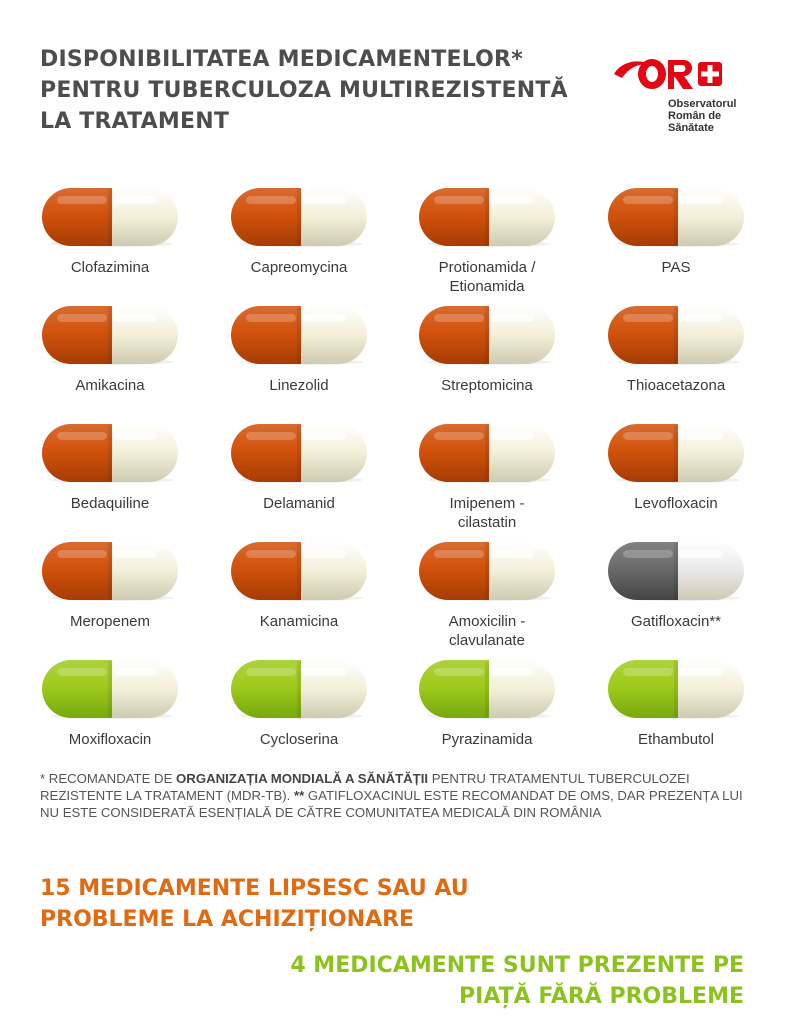 Image resolution: width=787 pixels, height=1030 pixels. What do you see at coordinates (695, 116) in the screenshot?
I see `logo-text-line-2: Român de` at bounding box center [695, 116].